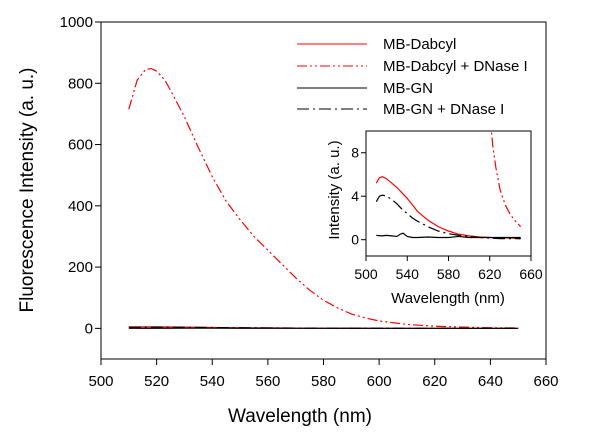  What do you see at coordinates (366, 274) in the screenshot?
I see `inset-x-tick-label: 500` at bounding box center [366, 274].